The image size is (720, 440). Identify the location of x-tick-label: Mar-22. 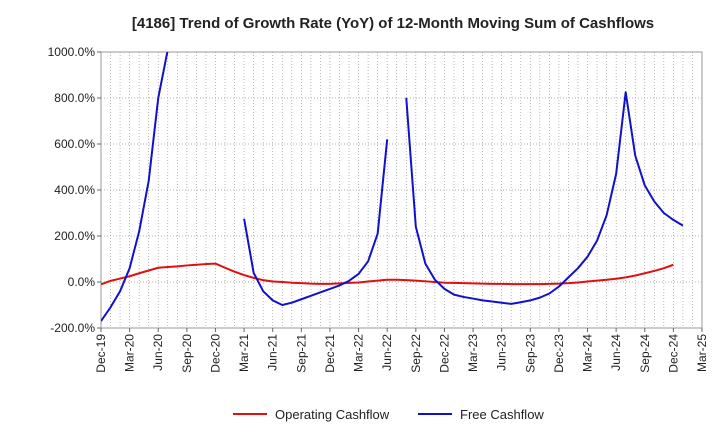
(359, 353).